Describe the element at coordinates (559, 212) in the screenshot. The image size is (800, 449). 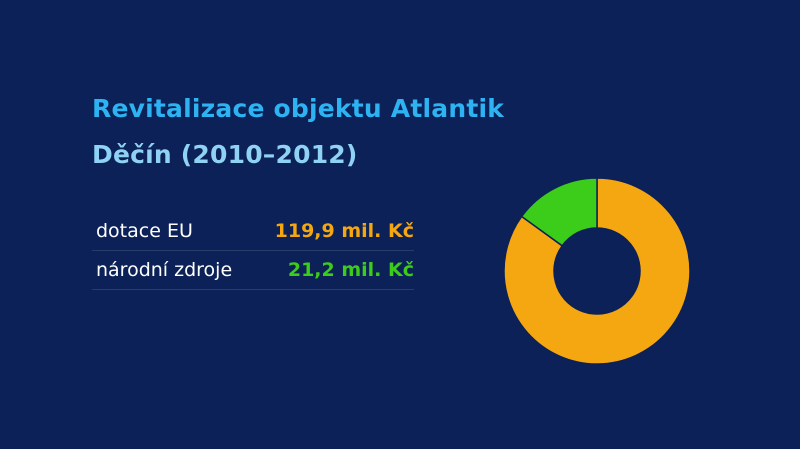
I see `donut-slice-national` at that location.